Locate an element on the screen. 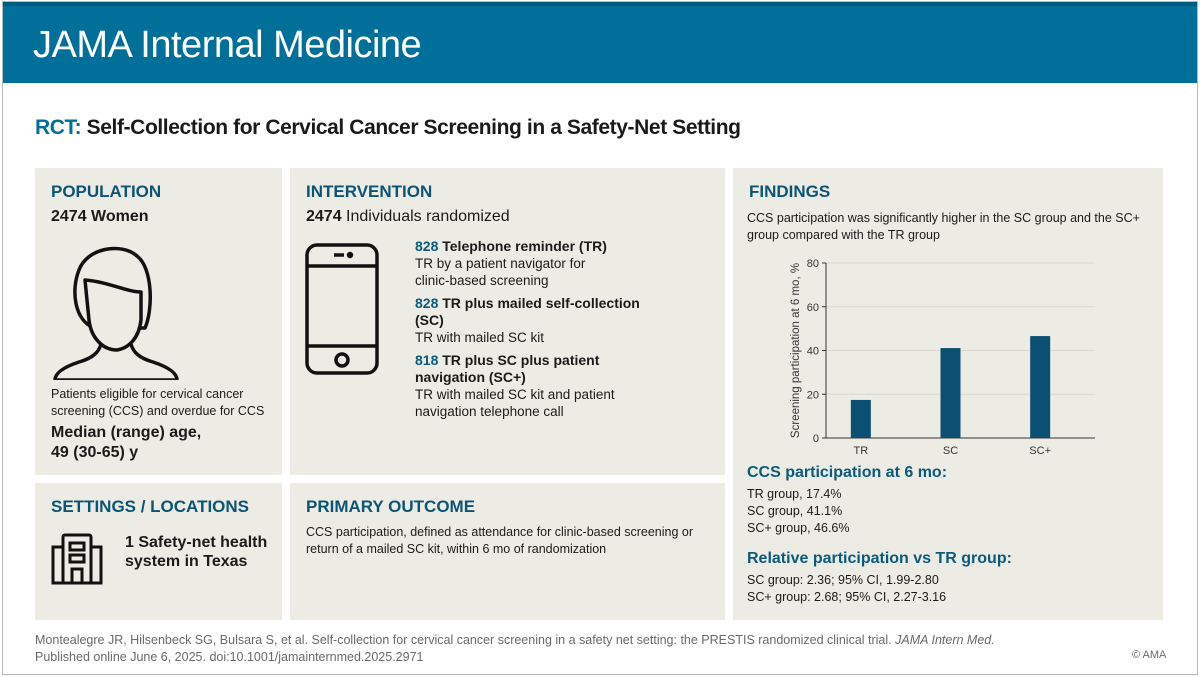  copyright: © AMA is located at coordinates (1149, 655).